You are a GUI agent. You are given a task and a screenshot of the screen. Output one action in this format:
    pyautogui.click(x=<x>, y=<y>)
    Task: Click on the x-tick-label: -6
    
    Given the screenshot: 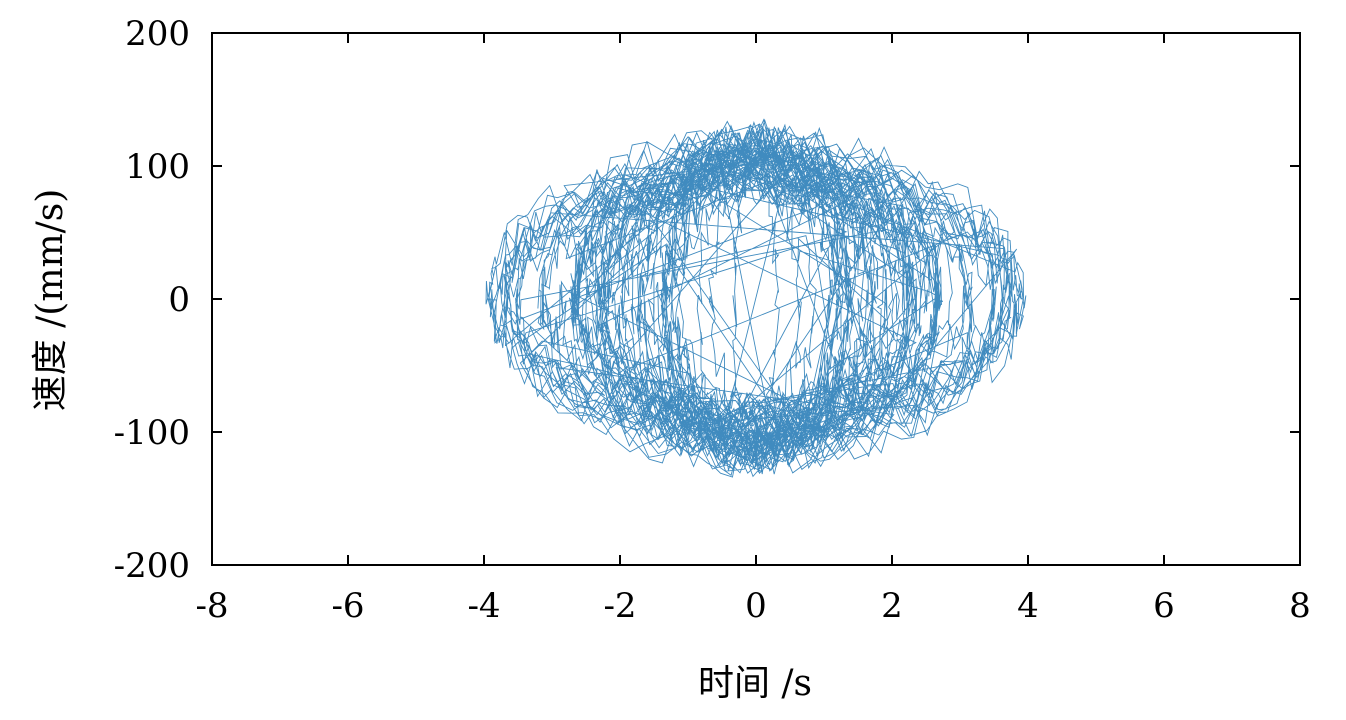 What is the action you would take?
    pyautogui.click(x=347, y=606)
    